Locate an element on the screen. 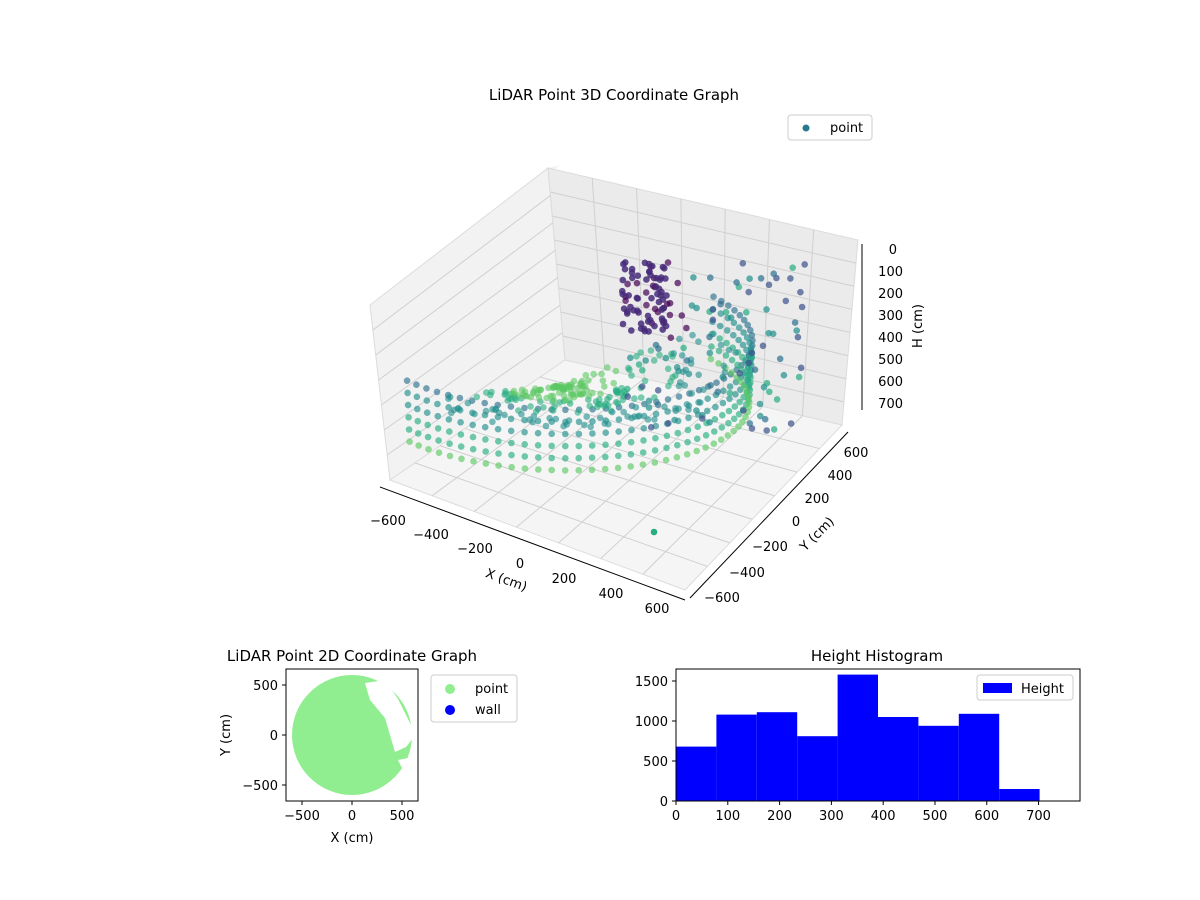 The image size is (1200, 900). histogram-y-ticks: 0 500 1000 1500 is located at coordinates (655, 742).